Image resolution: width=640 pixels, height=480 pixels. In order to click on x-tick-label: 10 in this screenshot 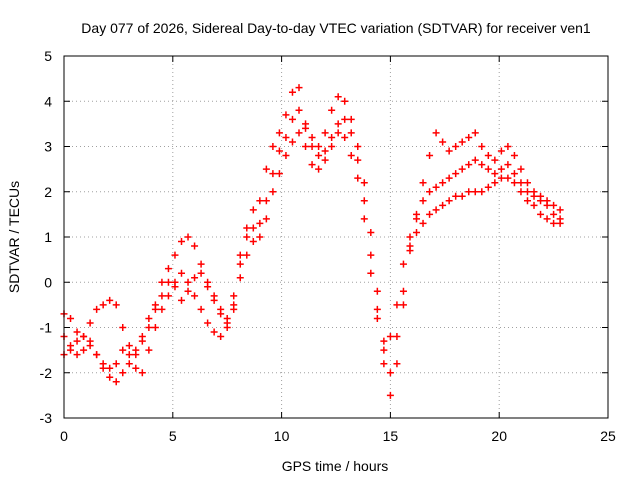, I will do `click(282, 436)`.